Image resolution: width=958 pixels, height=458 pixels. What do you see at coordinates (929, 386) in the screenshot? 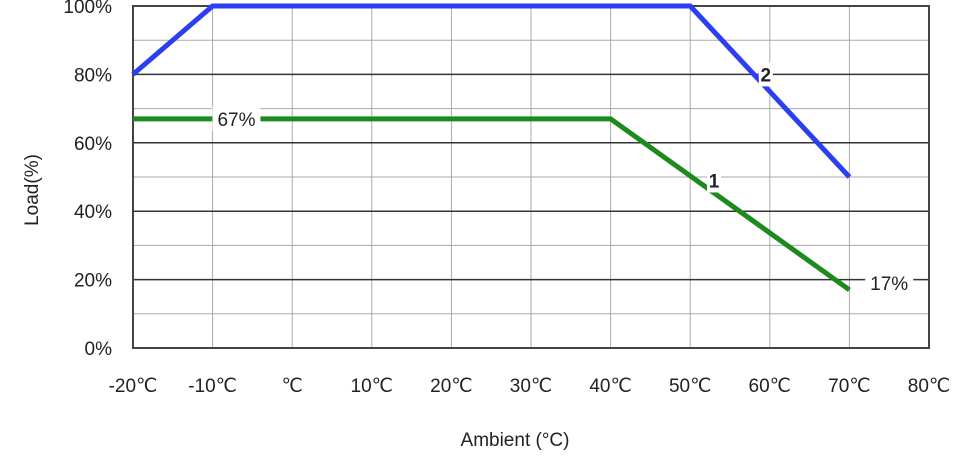
I see `x-tick-label: 80℃` at bounding box center [929, 386].